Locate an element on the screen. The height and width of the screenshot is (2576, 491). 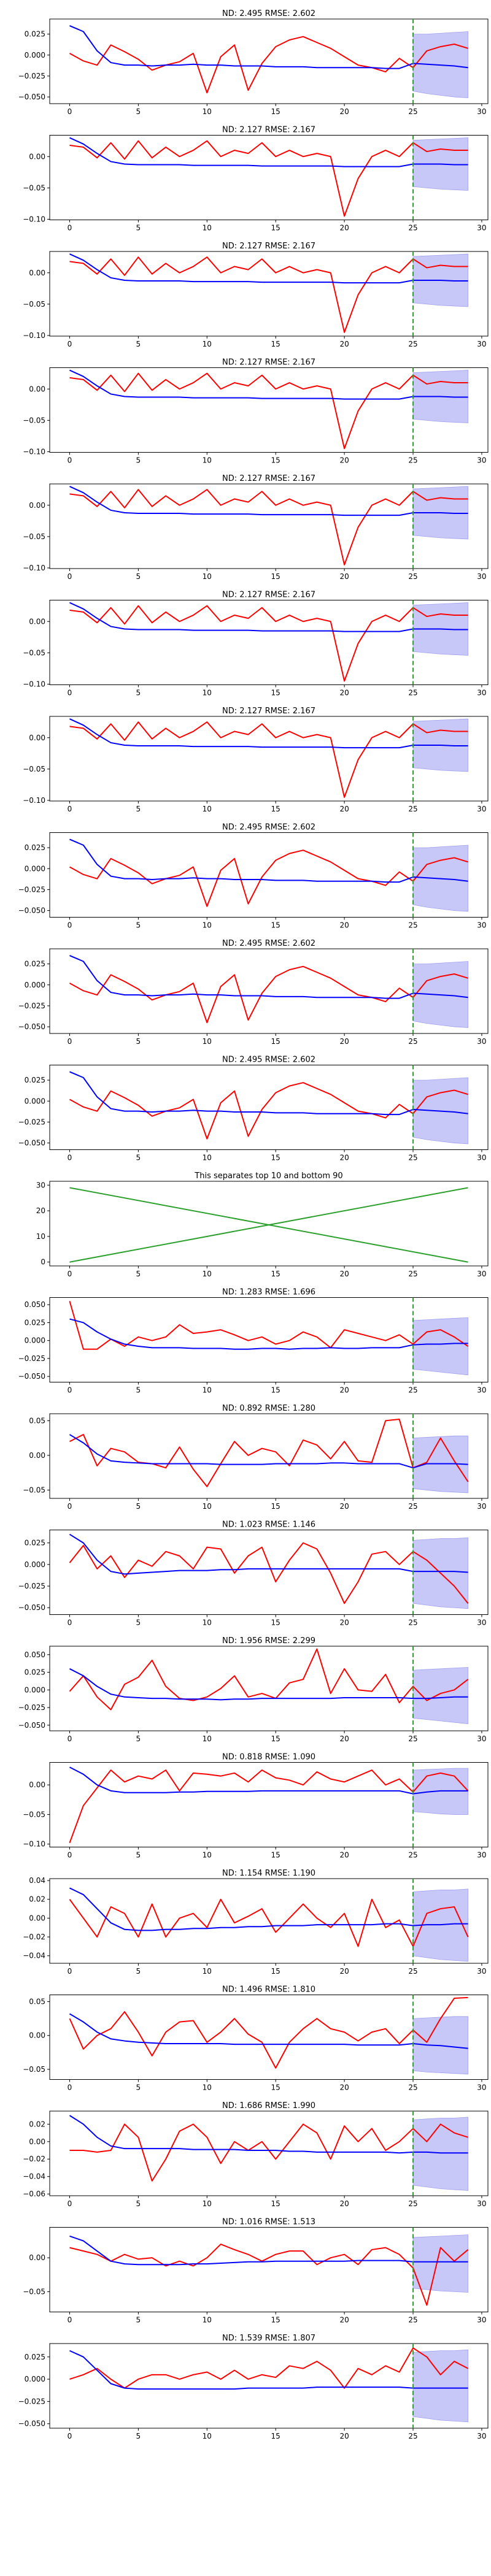
y-tick-label: 0.00 is located at coordinates (37, 273).